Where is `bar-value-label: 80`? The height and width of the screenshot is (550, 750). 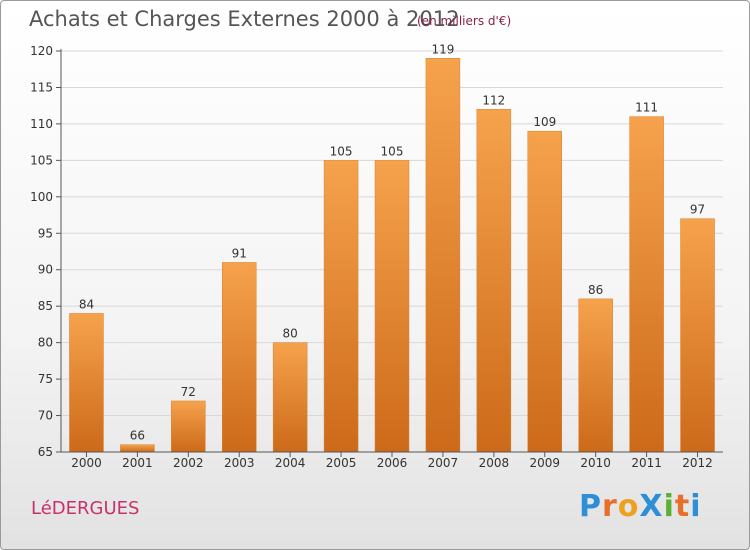
bar-value-label: 80 is located at coordinates (290, 334).